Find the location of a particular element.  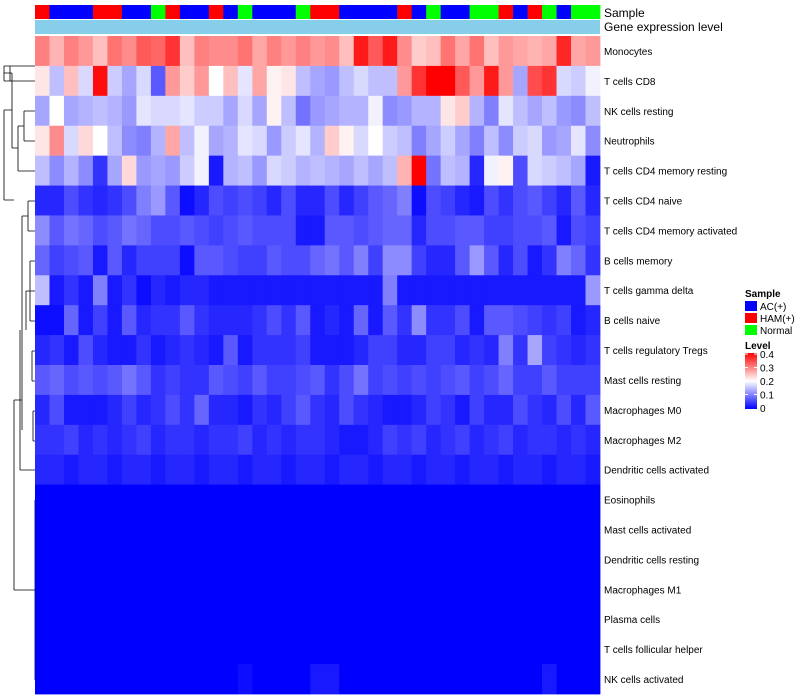

legend-label-ham: HAM(+) is located at coordinates (777, 319).